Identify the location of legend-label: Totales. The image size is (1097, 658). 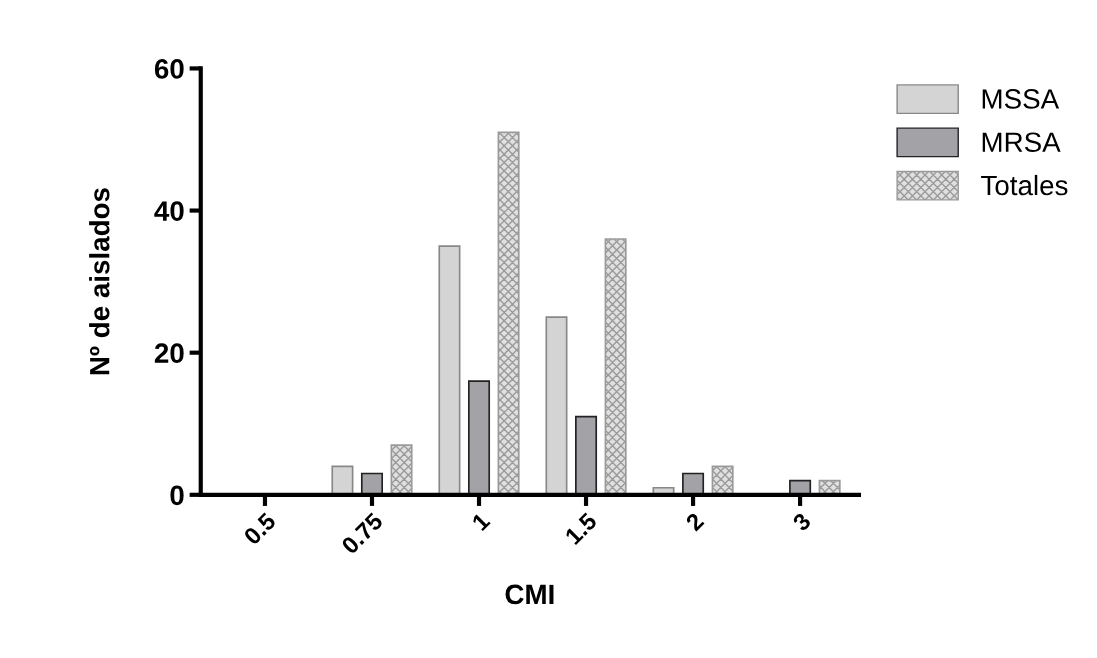
(1024, 185).